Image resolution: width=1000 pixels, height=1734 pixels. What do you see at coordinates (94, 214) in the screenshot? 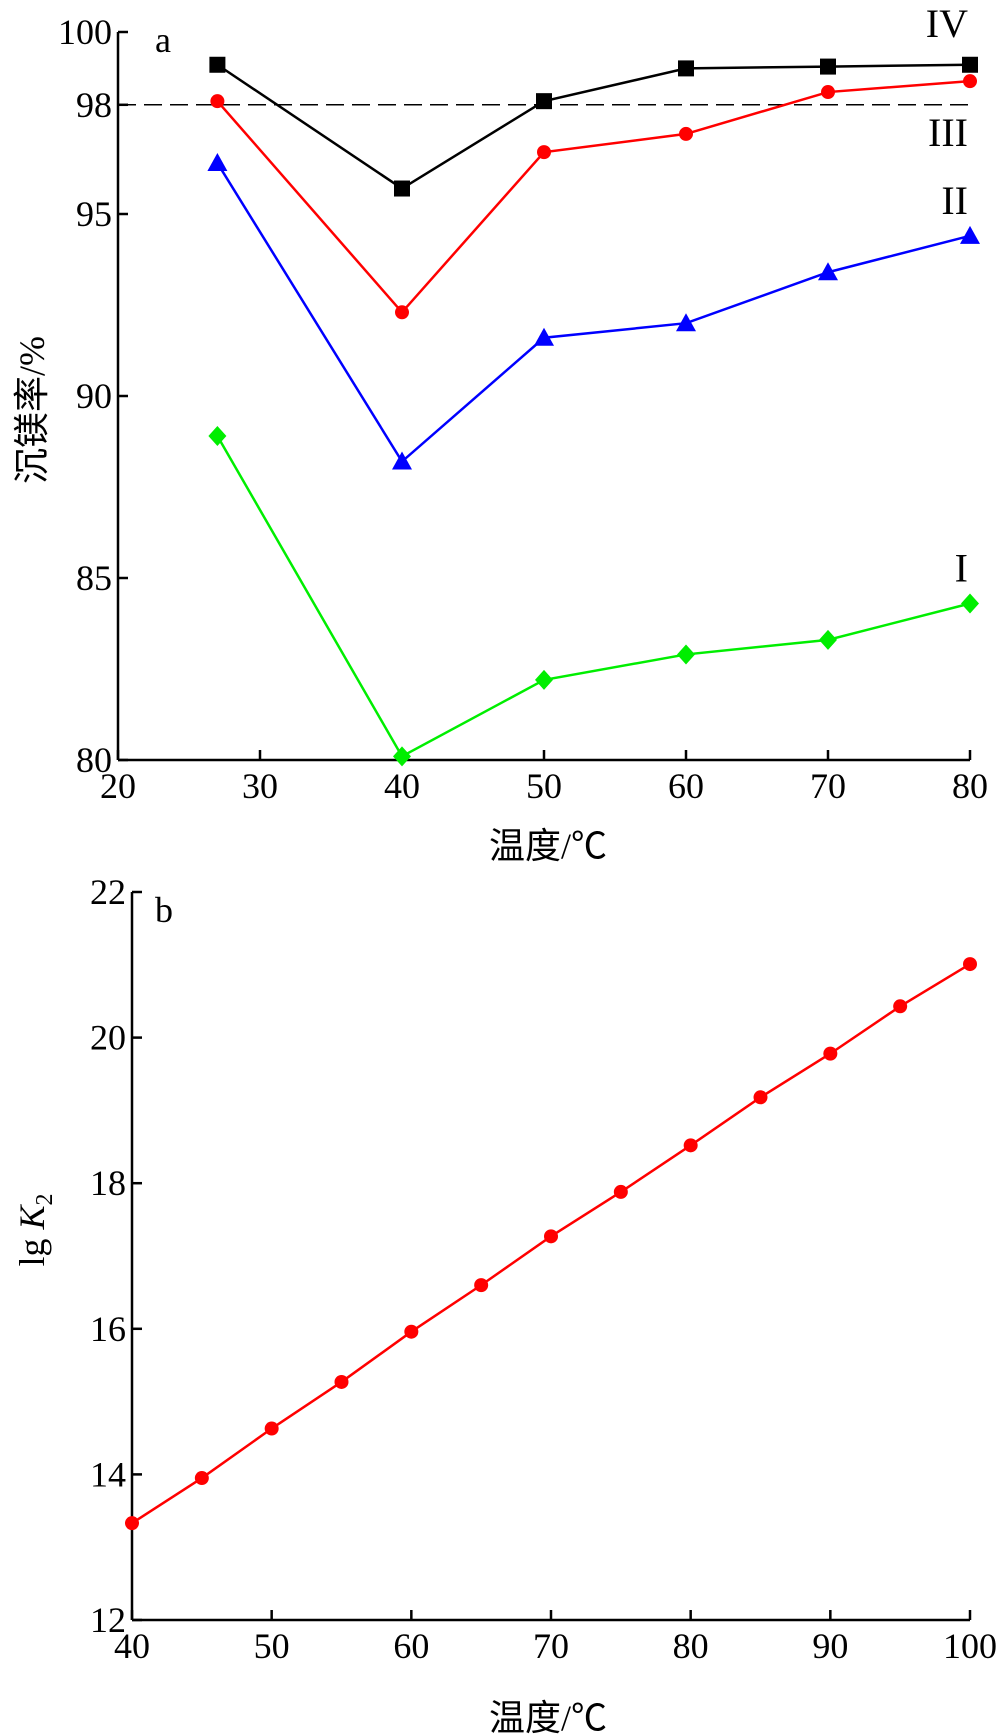
I see `panel-a-y-tick-label: 95` at bounding box center [94, 214].